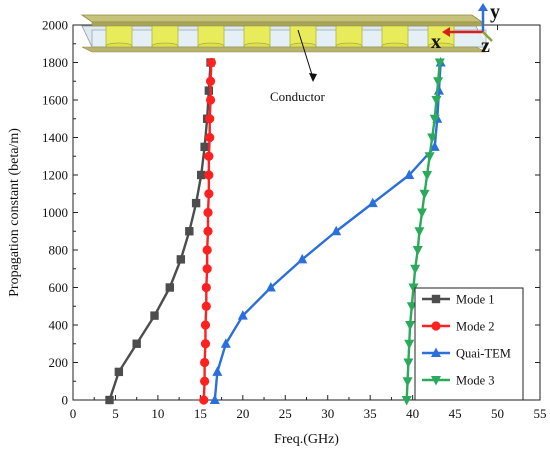 This screenshot has width=550, height=455. What do you see at coordinates (59, 325) in the screenshot?
I see `y-tick-label: 400` at bounding box center [59, 325].